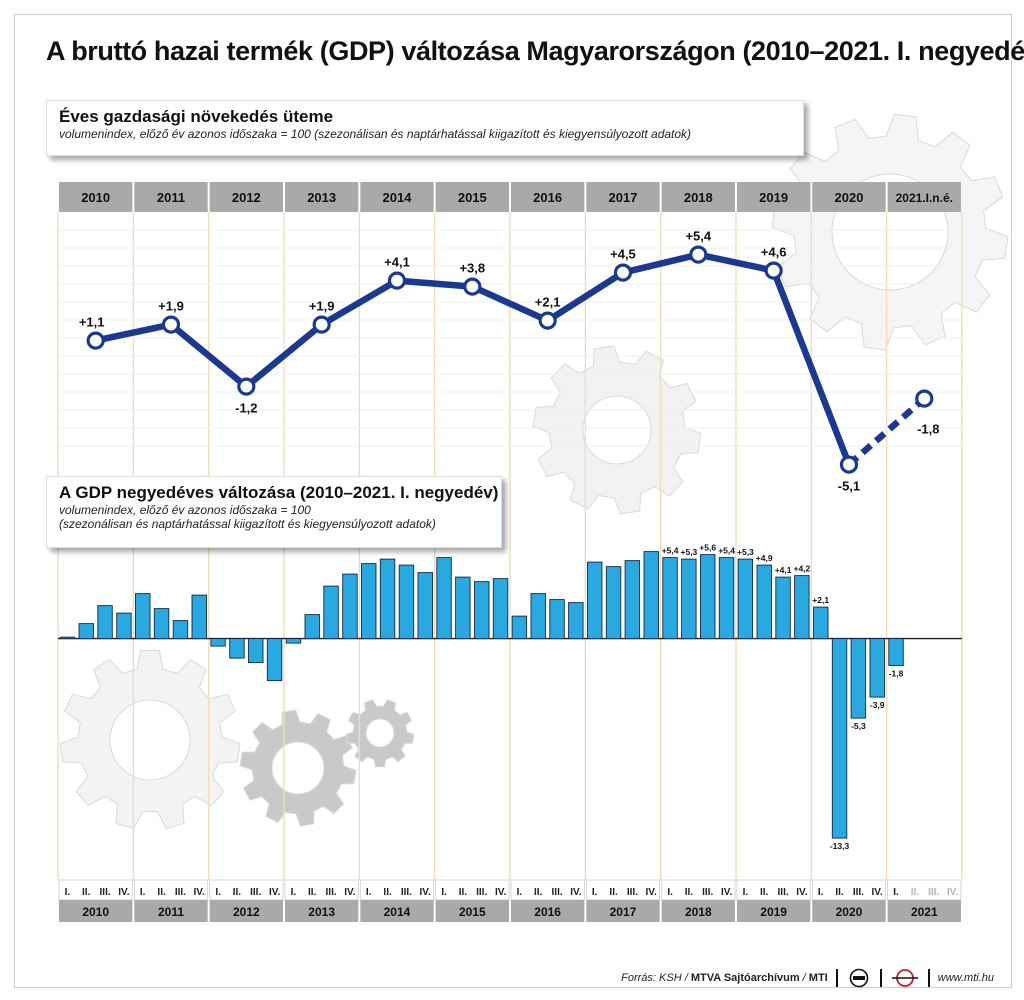 Image resolution: width=1024 pixels, height=1000 pixels. What do you see at coordinates (764, 558) in the screenshot?
I see `bar-label: +4,9` at bounding box center [764, 558].